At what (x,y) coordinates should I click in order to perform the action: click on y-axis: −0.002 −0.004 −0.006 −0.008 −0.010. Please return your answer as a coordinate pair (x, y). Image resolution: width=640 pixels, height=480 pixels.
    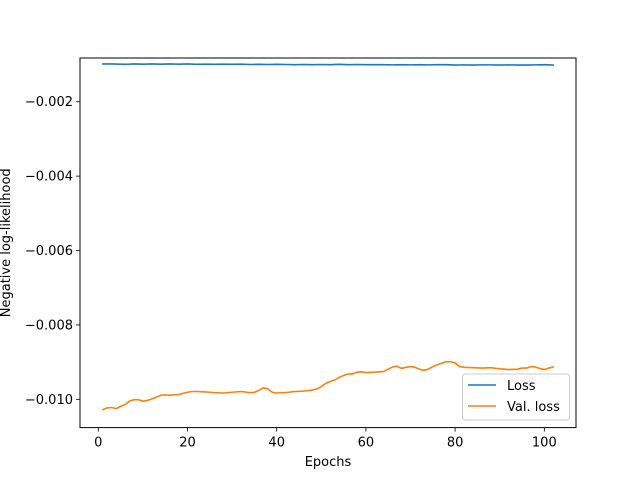
    Looking at the image, I should click on (52, 251).